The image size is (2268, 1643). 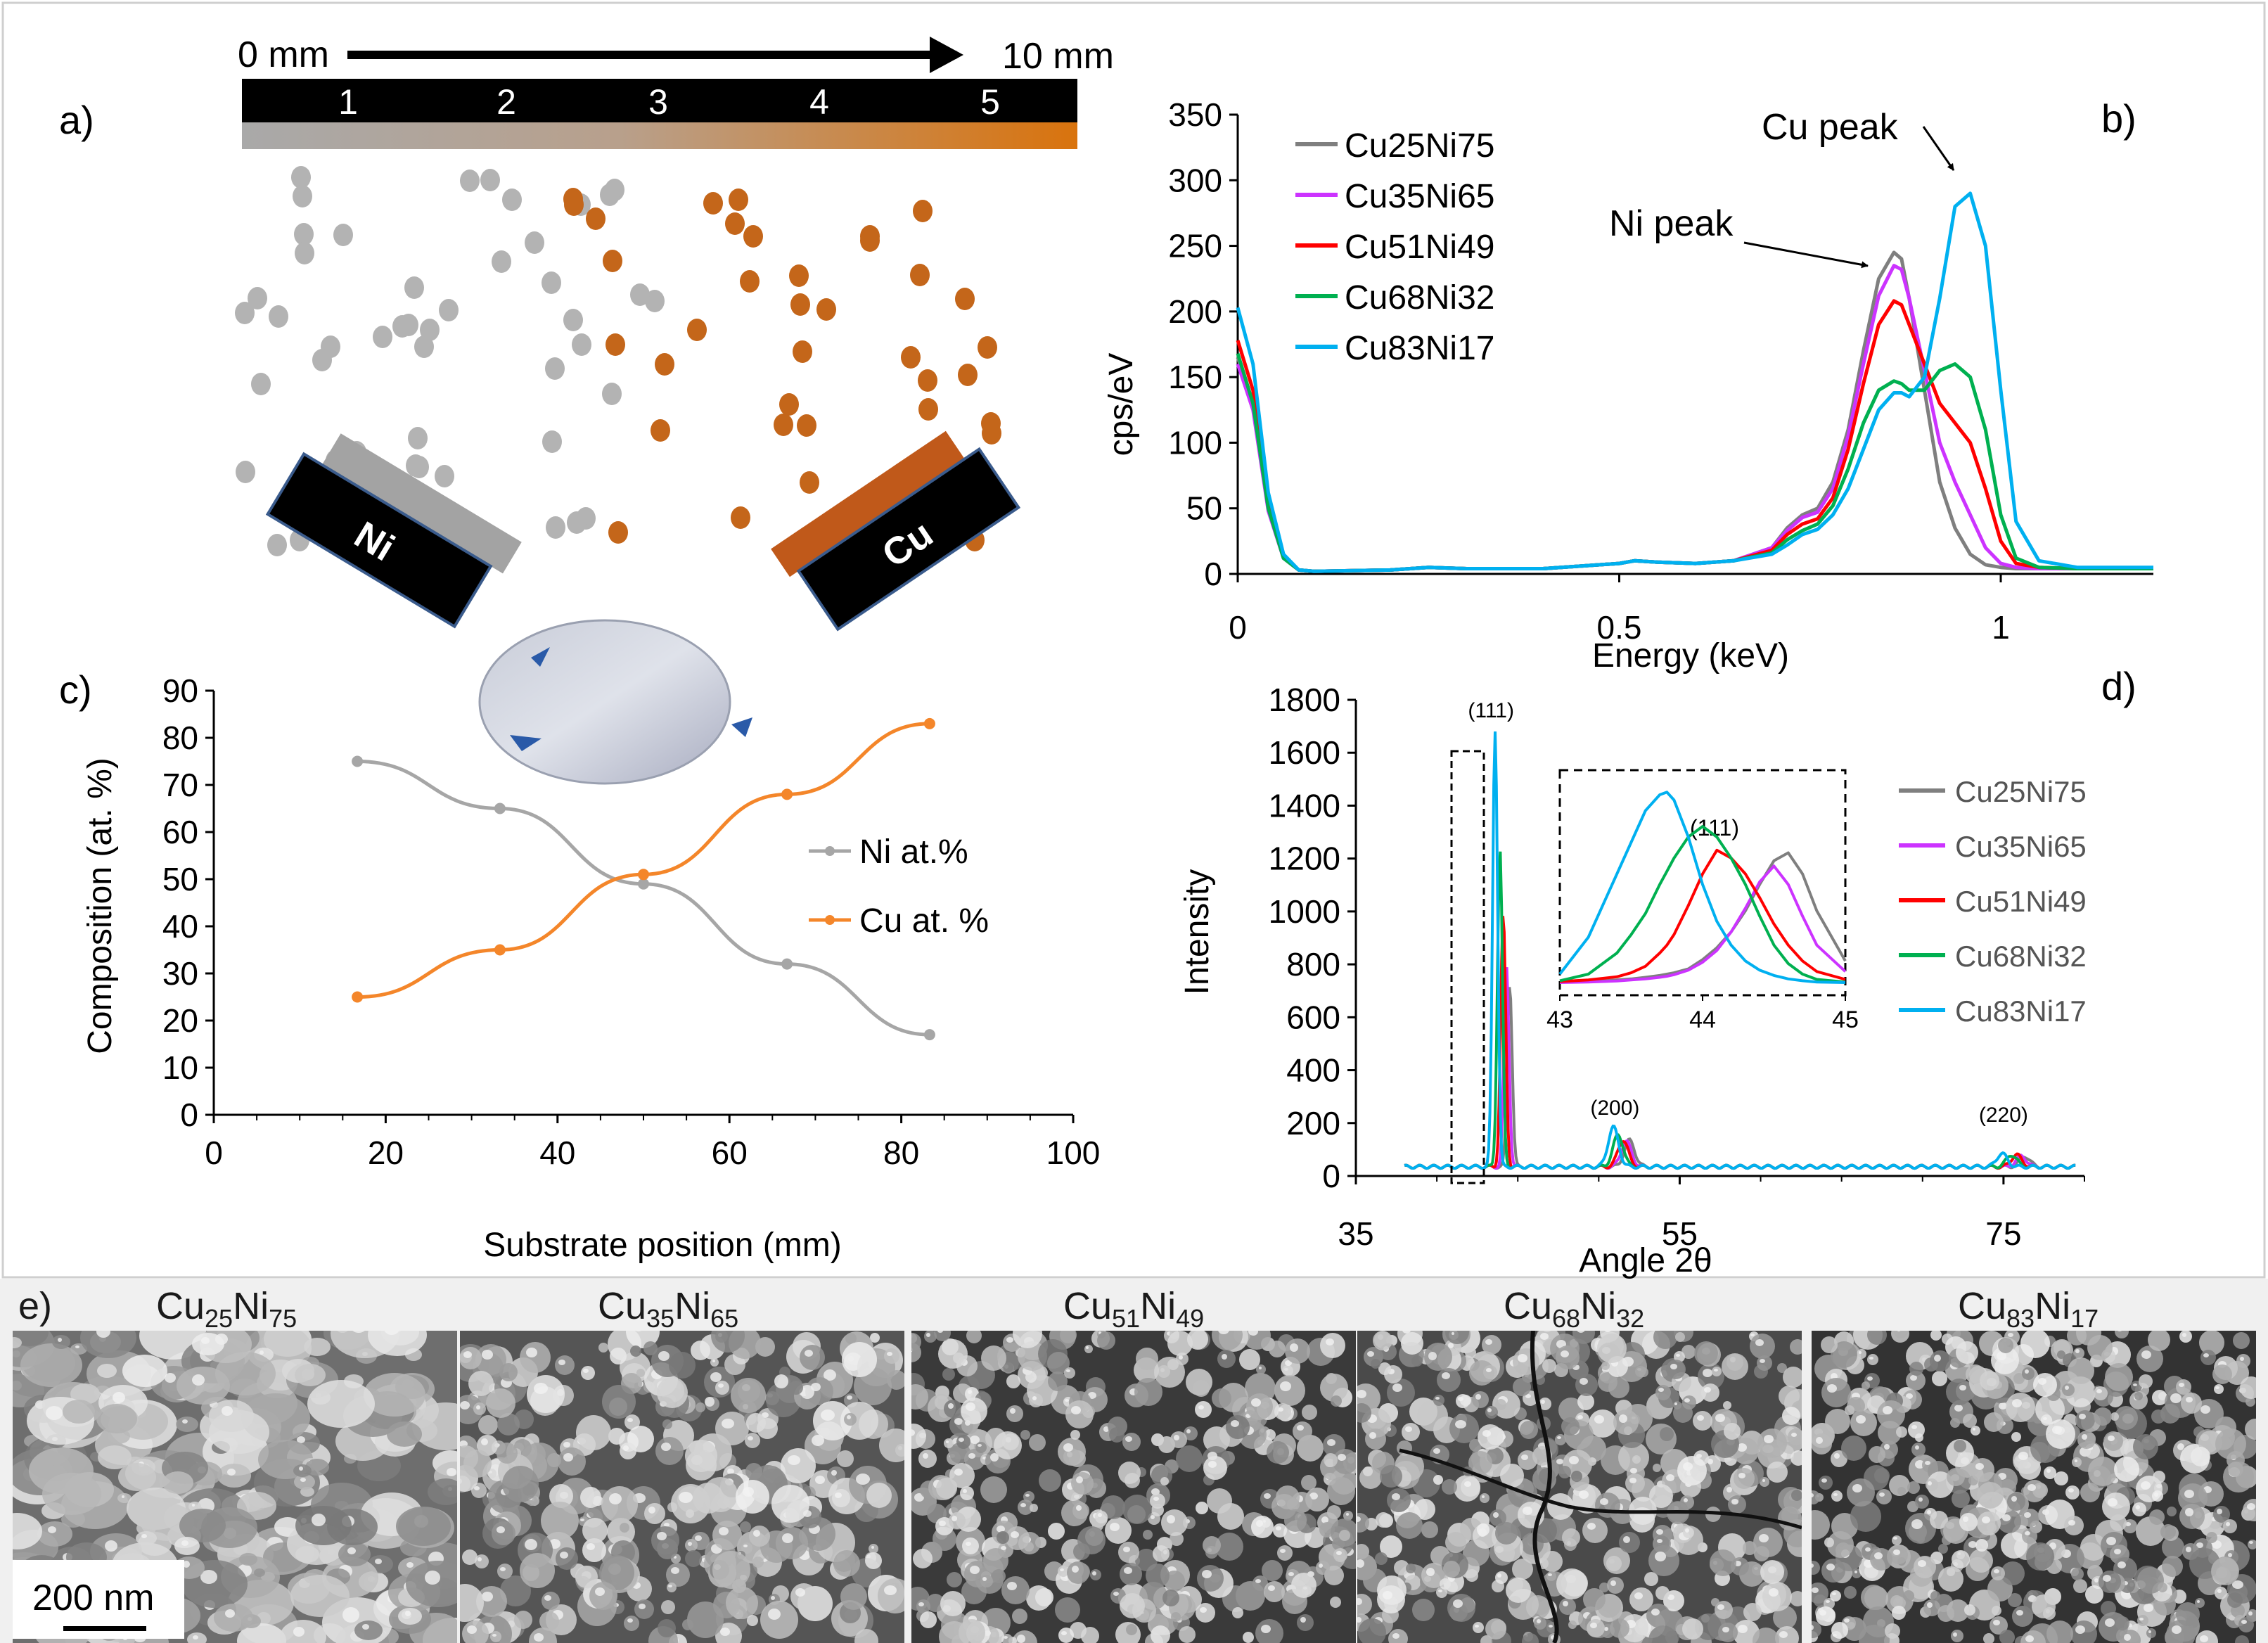 I want to click on y-tick-label: 1000, so click(x=1304, y=912).